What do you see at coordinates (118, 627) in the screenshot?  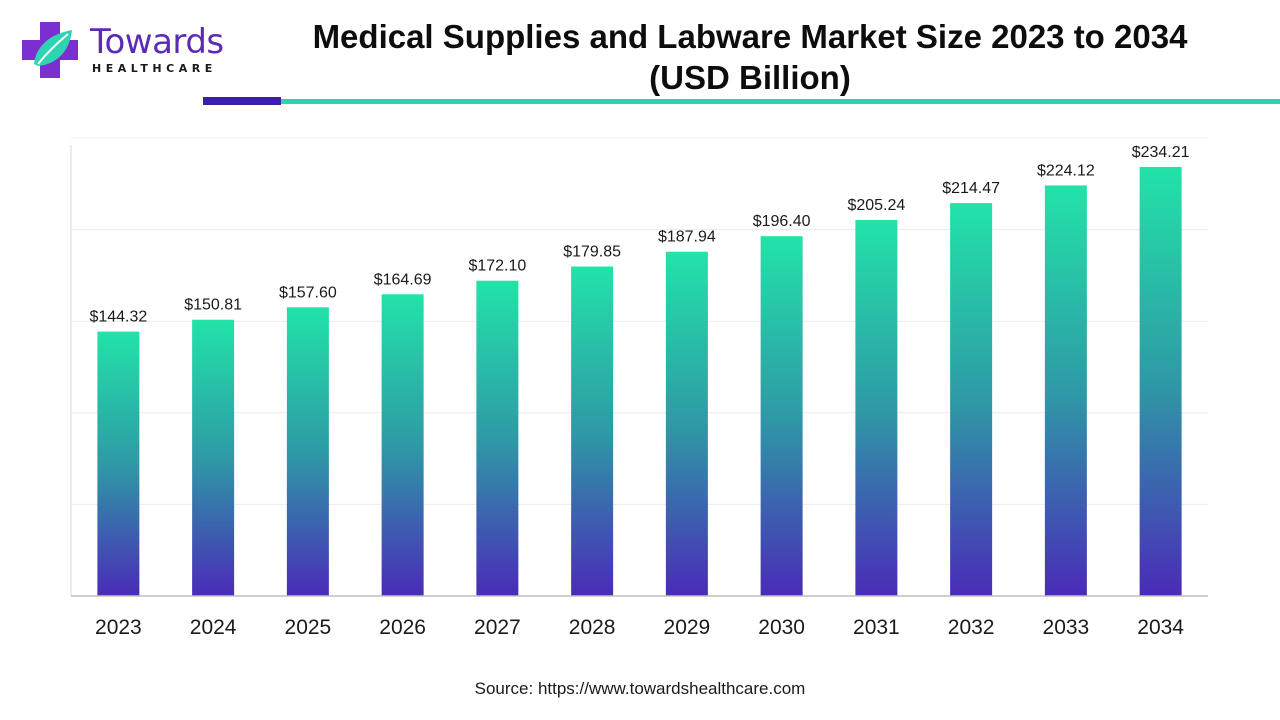 I see `x-tick-label-2023: 2023` at bounding box center [118, 627].